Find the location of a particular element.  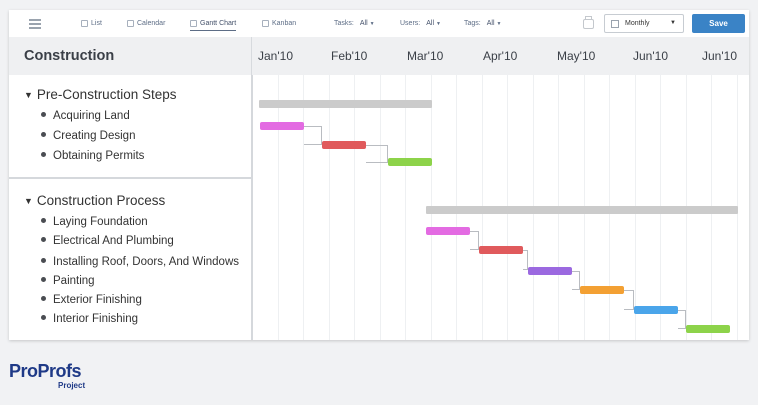

task-name: Laying Foundation is located at coordinates (100, 222).